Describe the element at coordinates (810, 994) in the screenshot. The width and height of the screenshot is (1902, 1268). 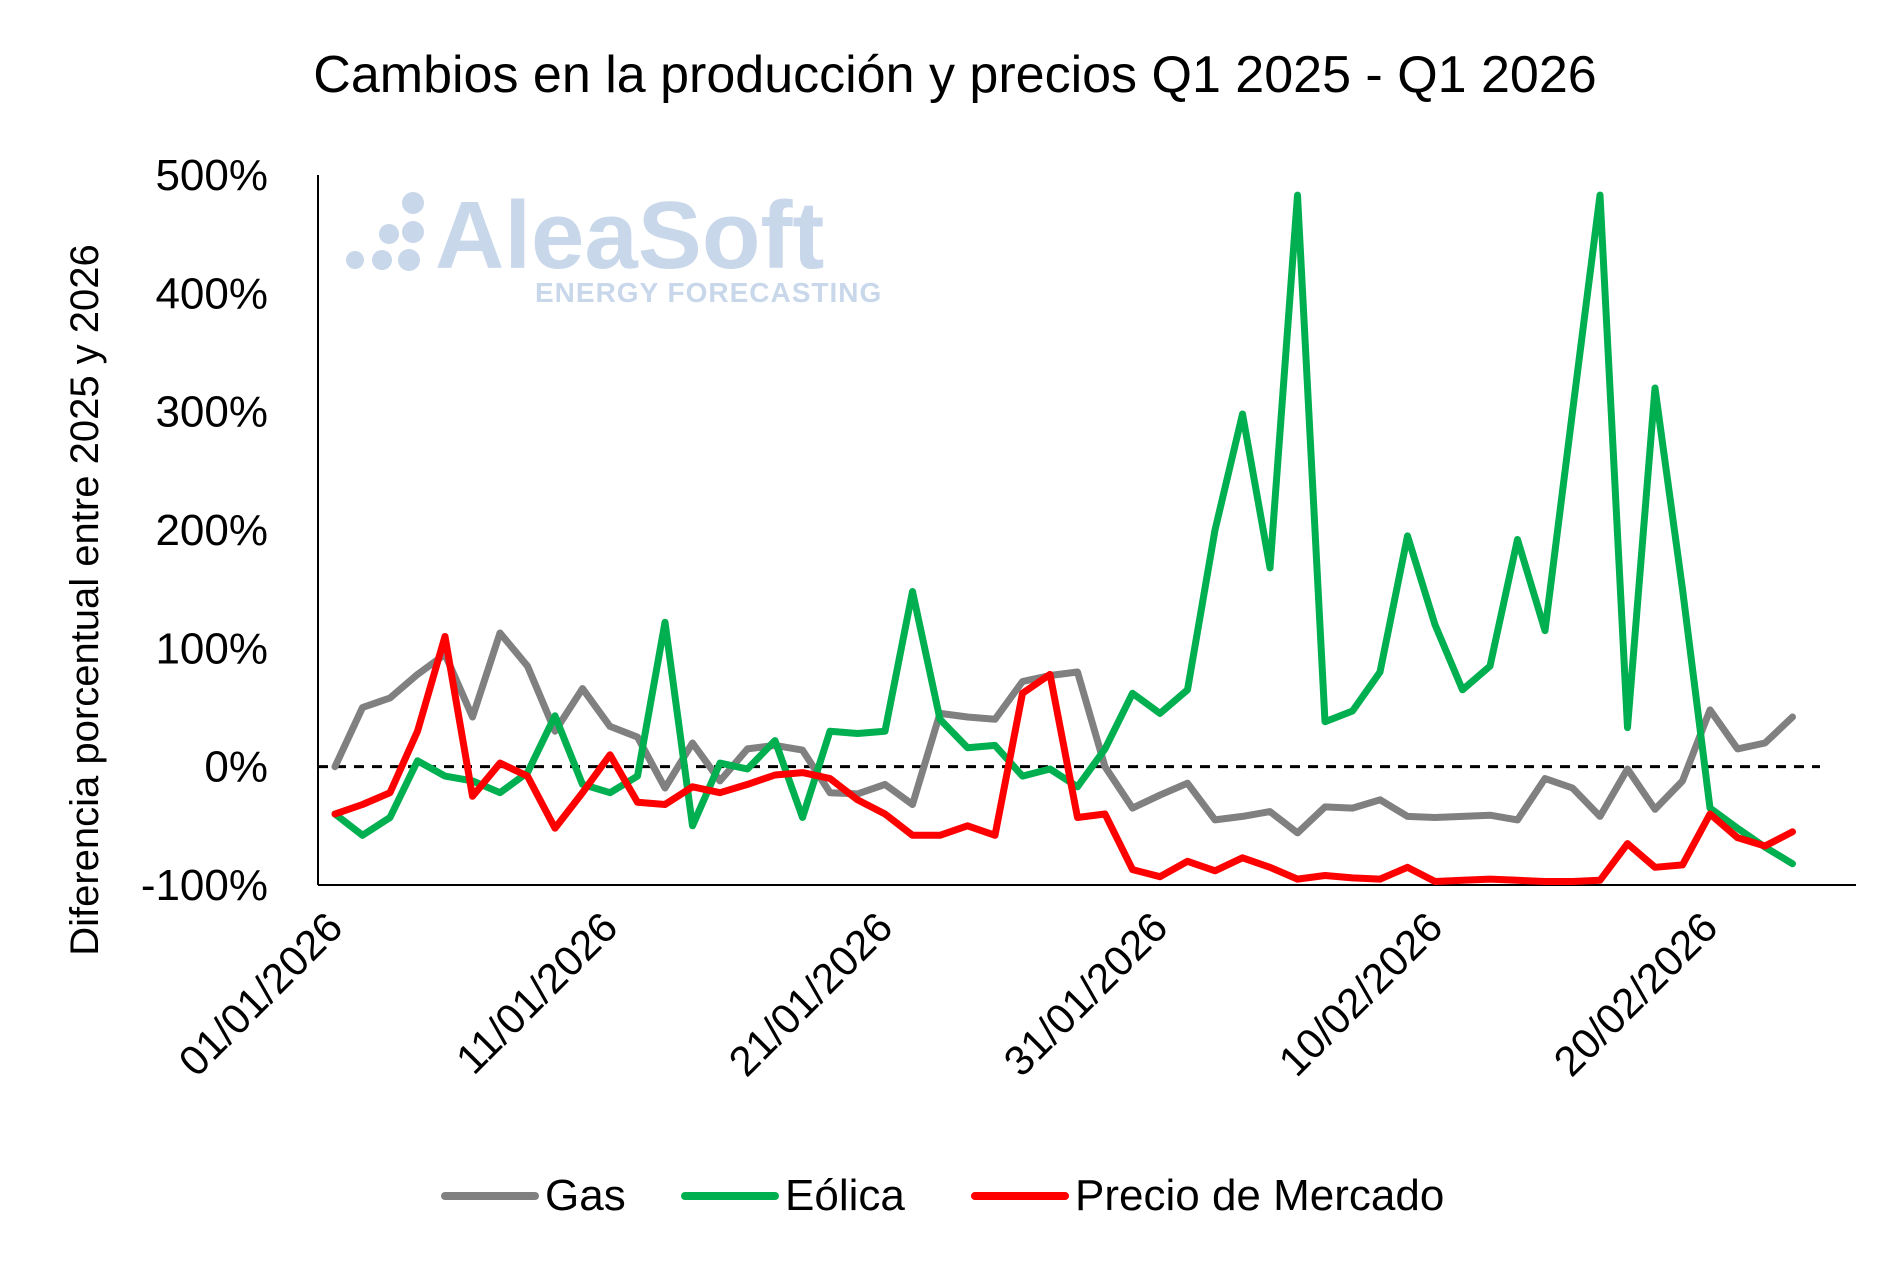
I see `x-tick-label: 21/01/2026` at that location.